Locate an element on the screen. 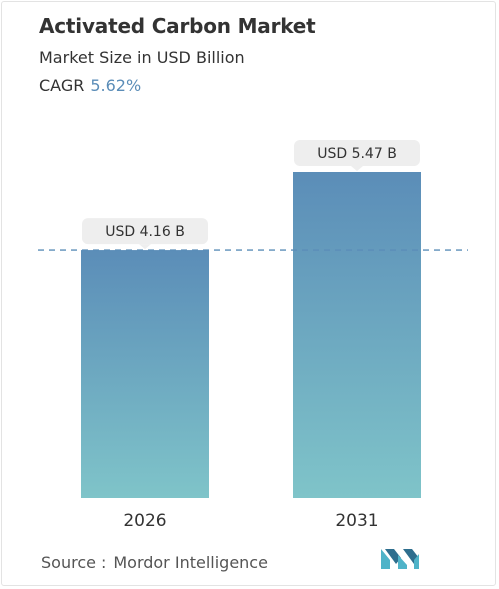 The image size is (499, 589). data-label-pointer-2031 is located at coordinates (357, 168).